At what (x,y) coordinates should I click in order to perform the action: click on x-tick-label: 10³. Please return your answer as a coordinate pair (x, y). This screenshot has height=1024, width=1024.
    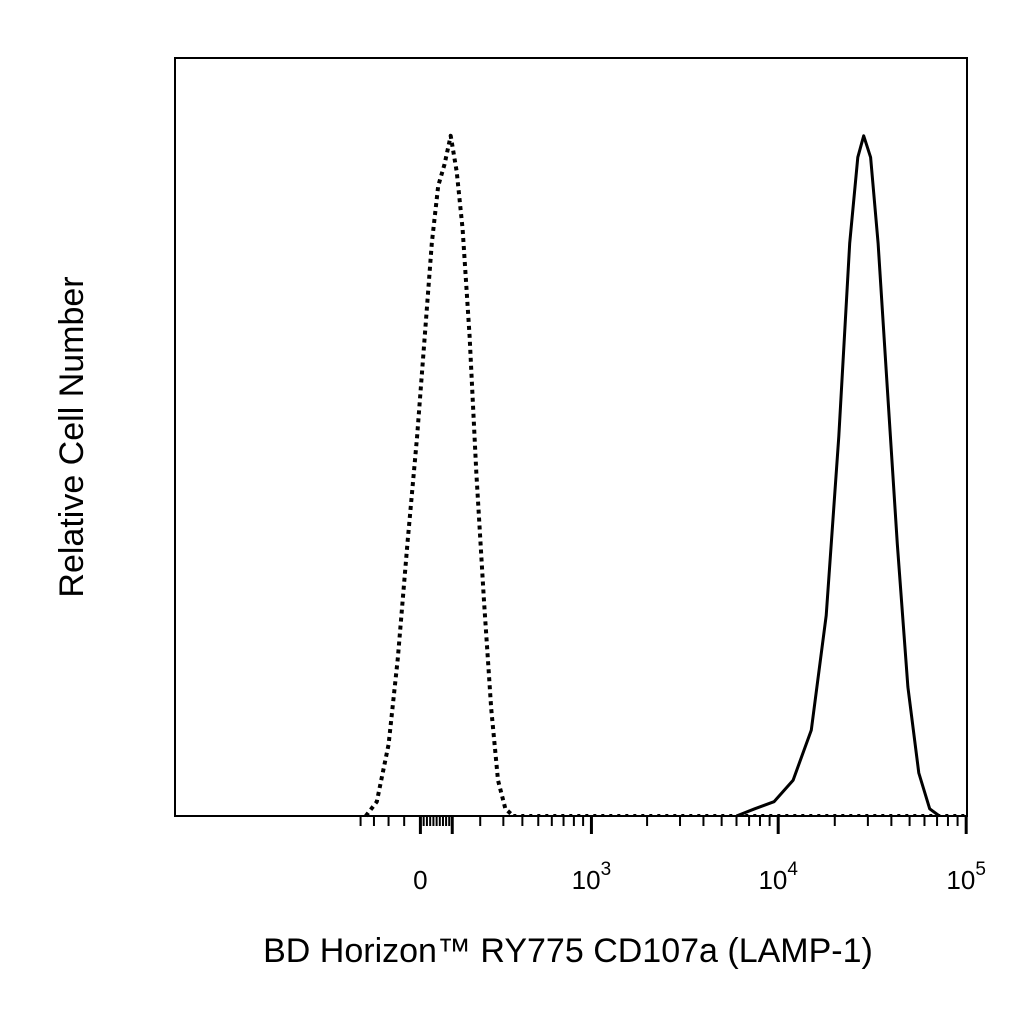
    Looking at the image, I should click on (592, 877).